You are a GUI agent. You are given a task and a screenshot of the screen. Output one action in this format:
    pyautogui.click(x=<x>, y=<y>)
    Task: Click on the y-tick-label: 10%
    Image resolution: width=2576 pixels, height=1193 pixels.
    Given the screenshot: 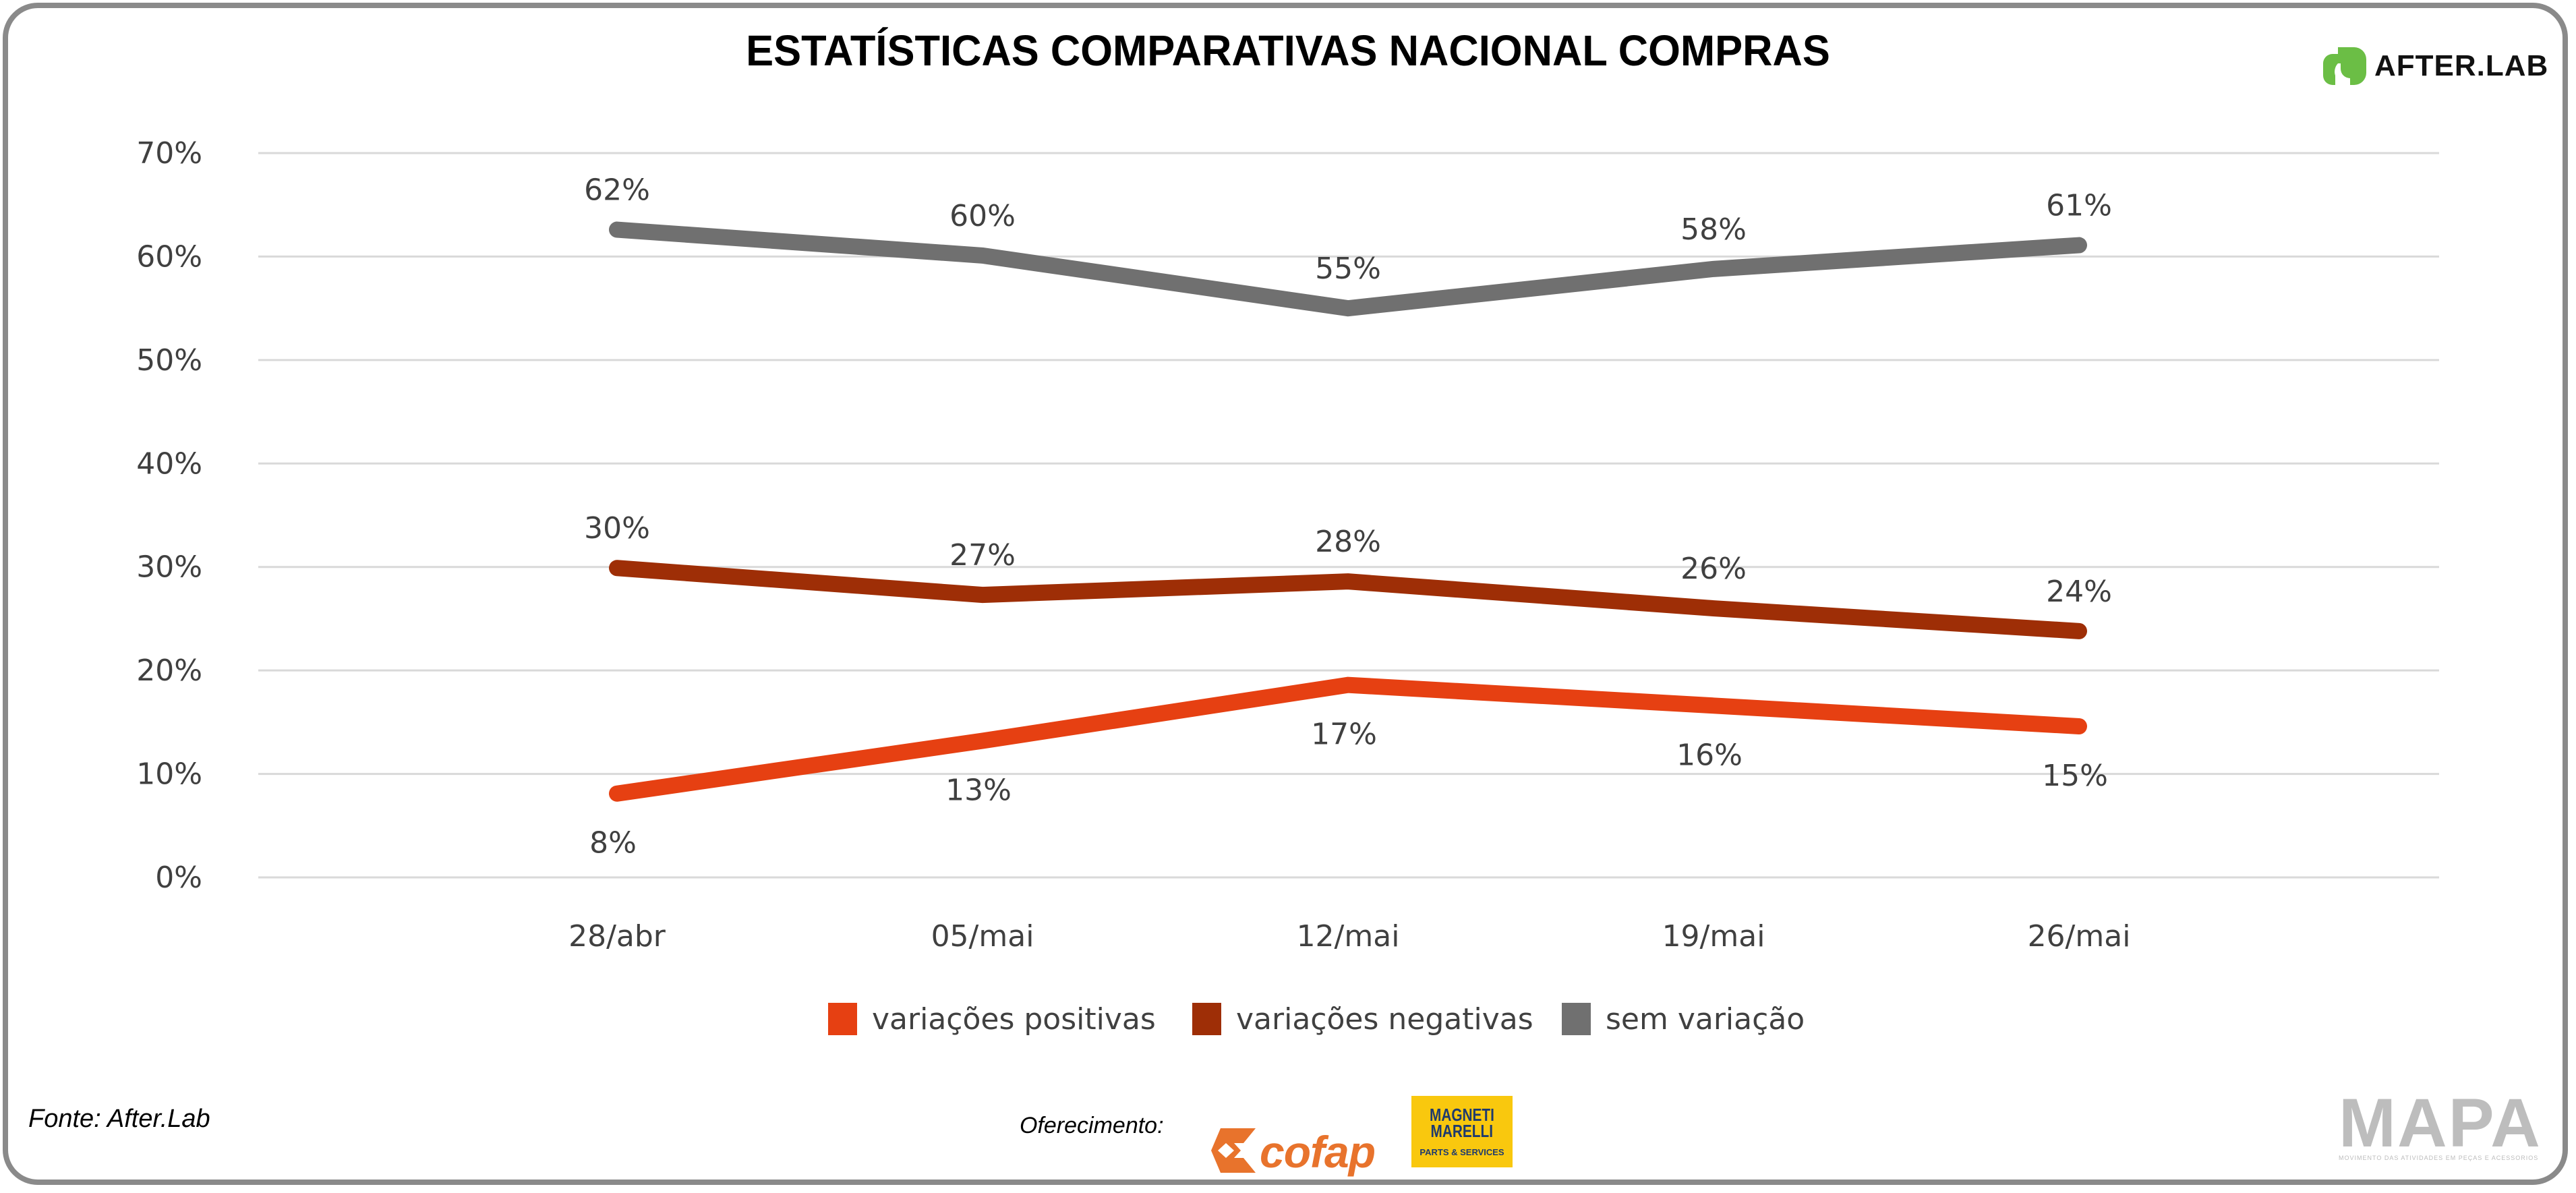 What is the action you would take?
    pyautogui.click(x=169, y=774)
    